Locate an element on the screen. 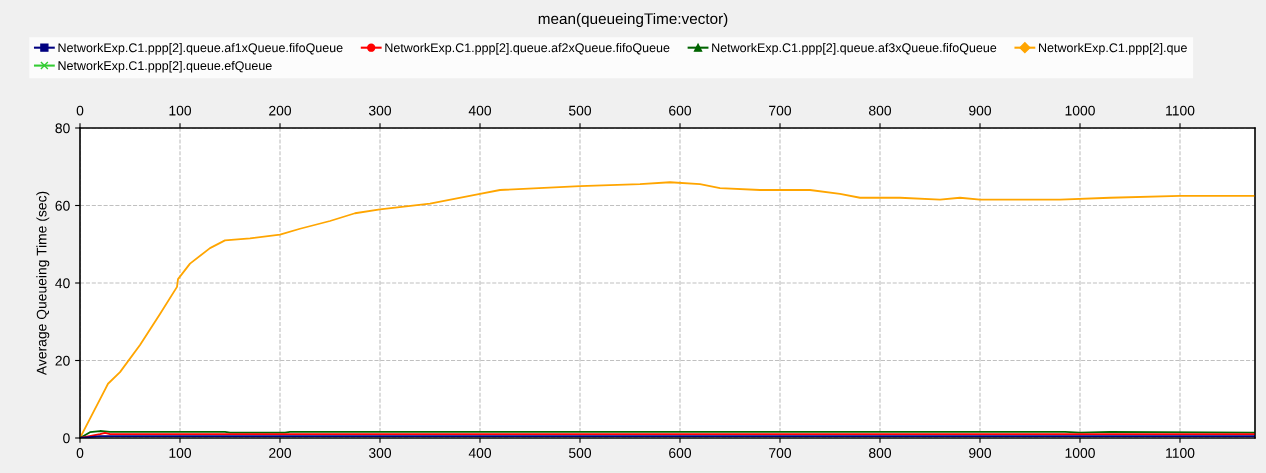 This screenshot has width=1266, height=473. y-axis-title: Average Queueing Time (sec) is located at coordinates (43, 283).